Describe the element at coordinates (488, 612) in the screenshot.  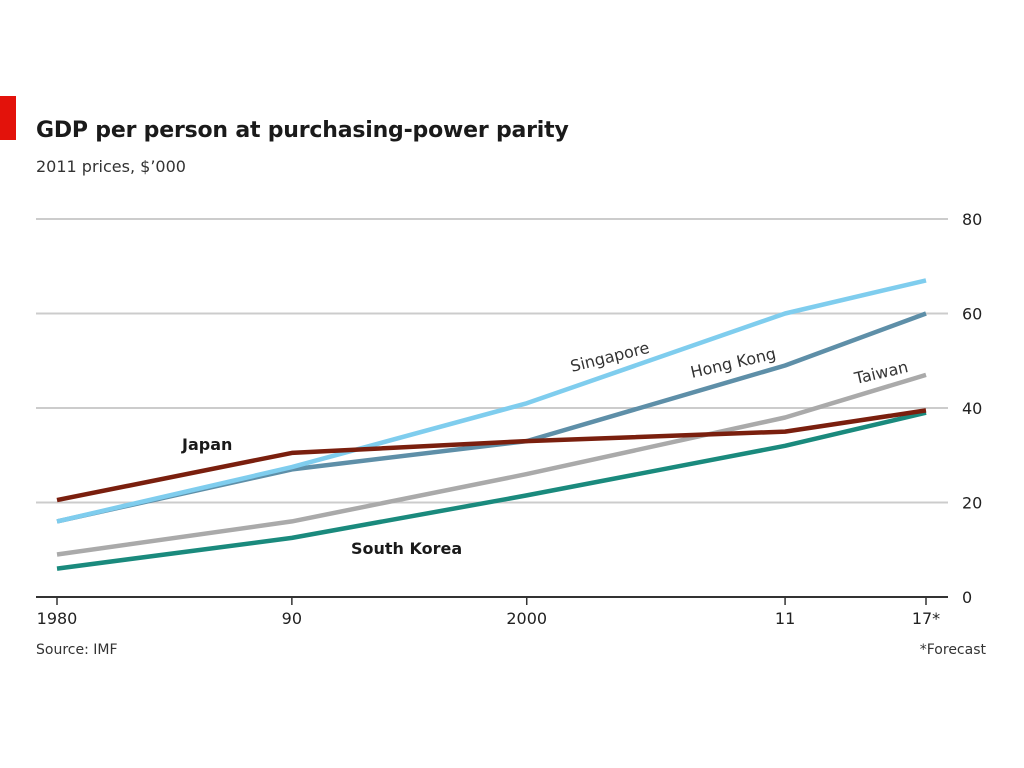
I see `x-axis-ticks: 1980 90 2000 11 17*` at that location.